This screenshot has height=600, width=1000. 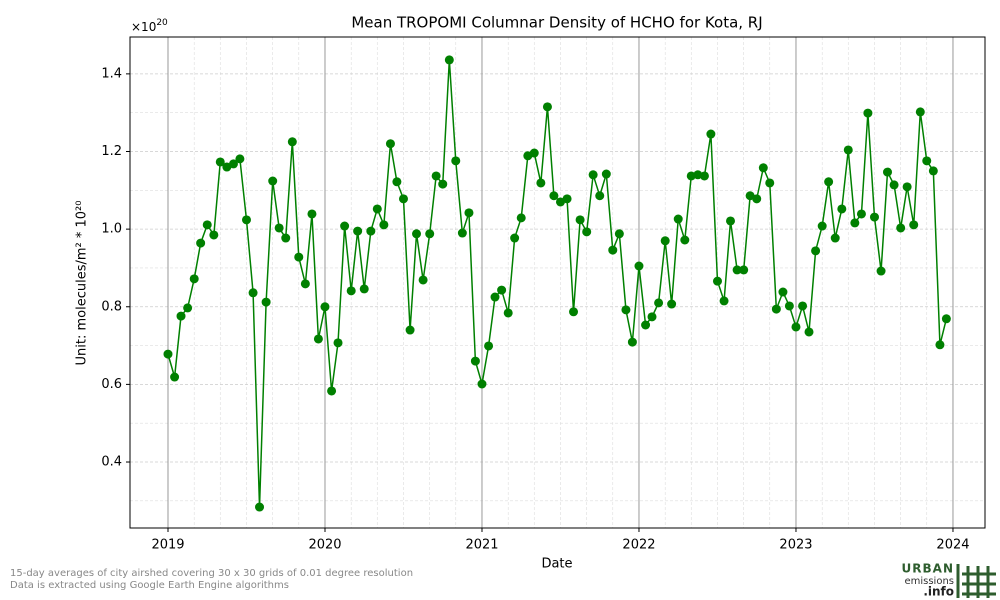 What do you see at coordinates (111, 384) in the screenshot?
I see `y-tick-label: 0.6` at bounding box center [111, 384].